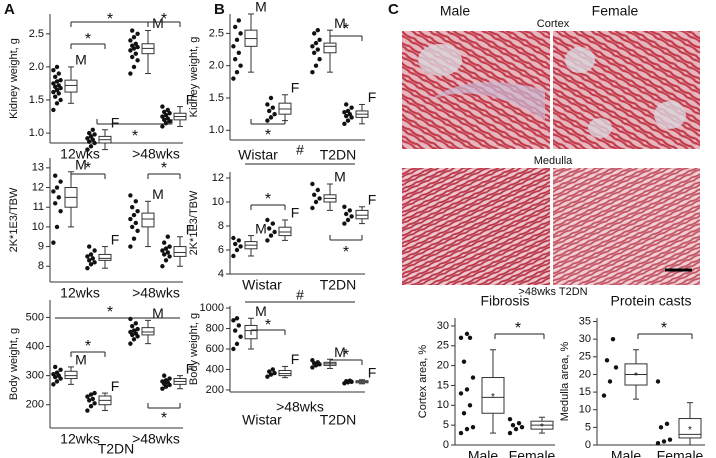 The width and height of the screenshot is (716, 458). I want to click on x-tick-label: Wistar, so click(262, 285).